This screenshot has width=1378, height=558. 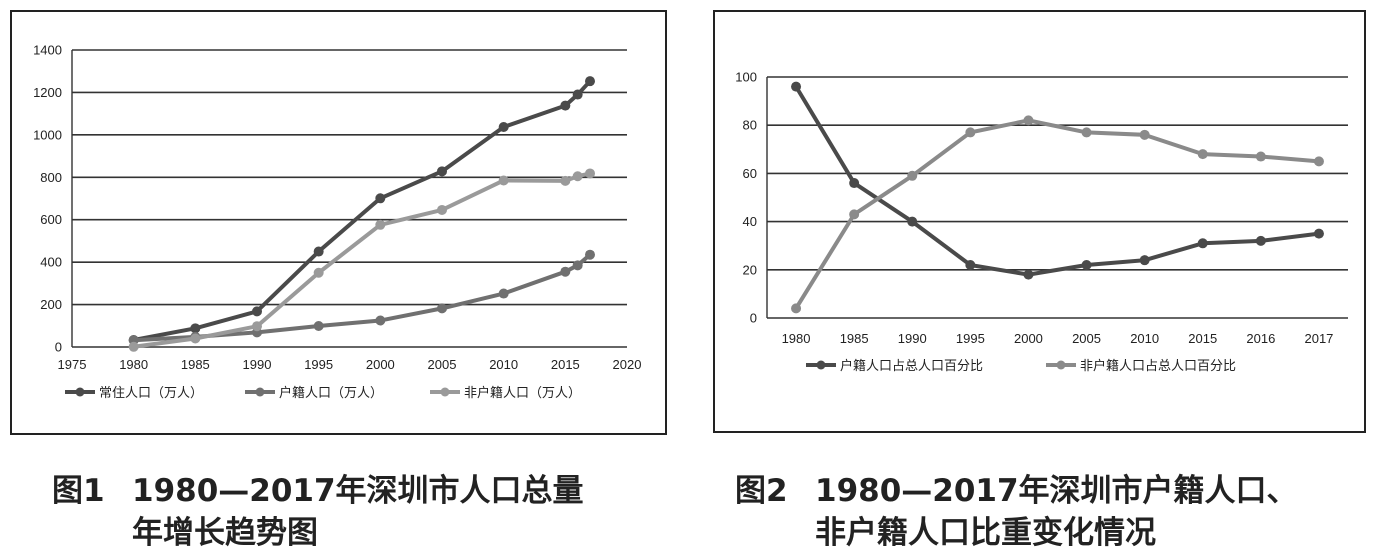 I want to click on x-tick-label: 1990, so click(x=912, y=338).